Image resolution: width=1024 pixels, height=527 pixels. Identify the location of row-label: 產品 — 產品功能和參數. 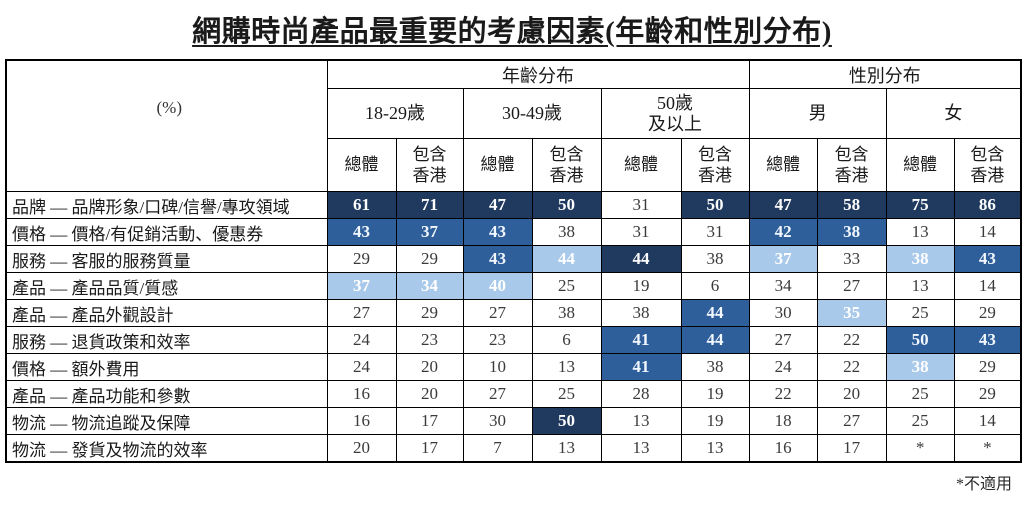
(166, 394).